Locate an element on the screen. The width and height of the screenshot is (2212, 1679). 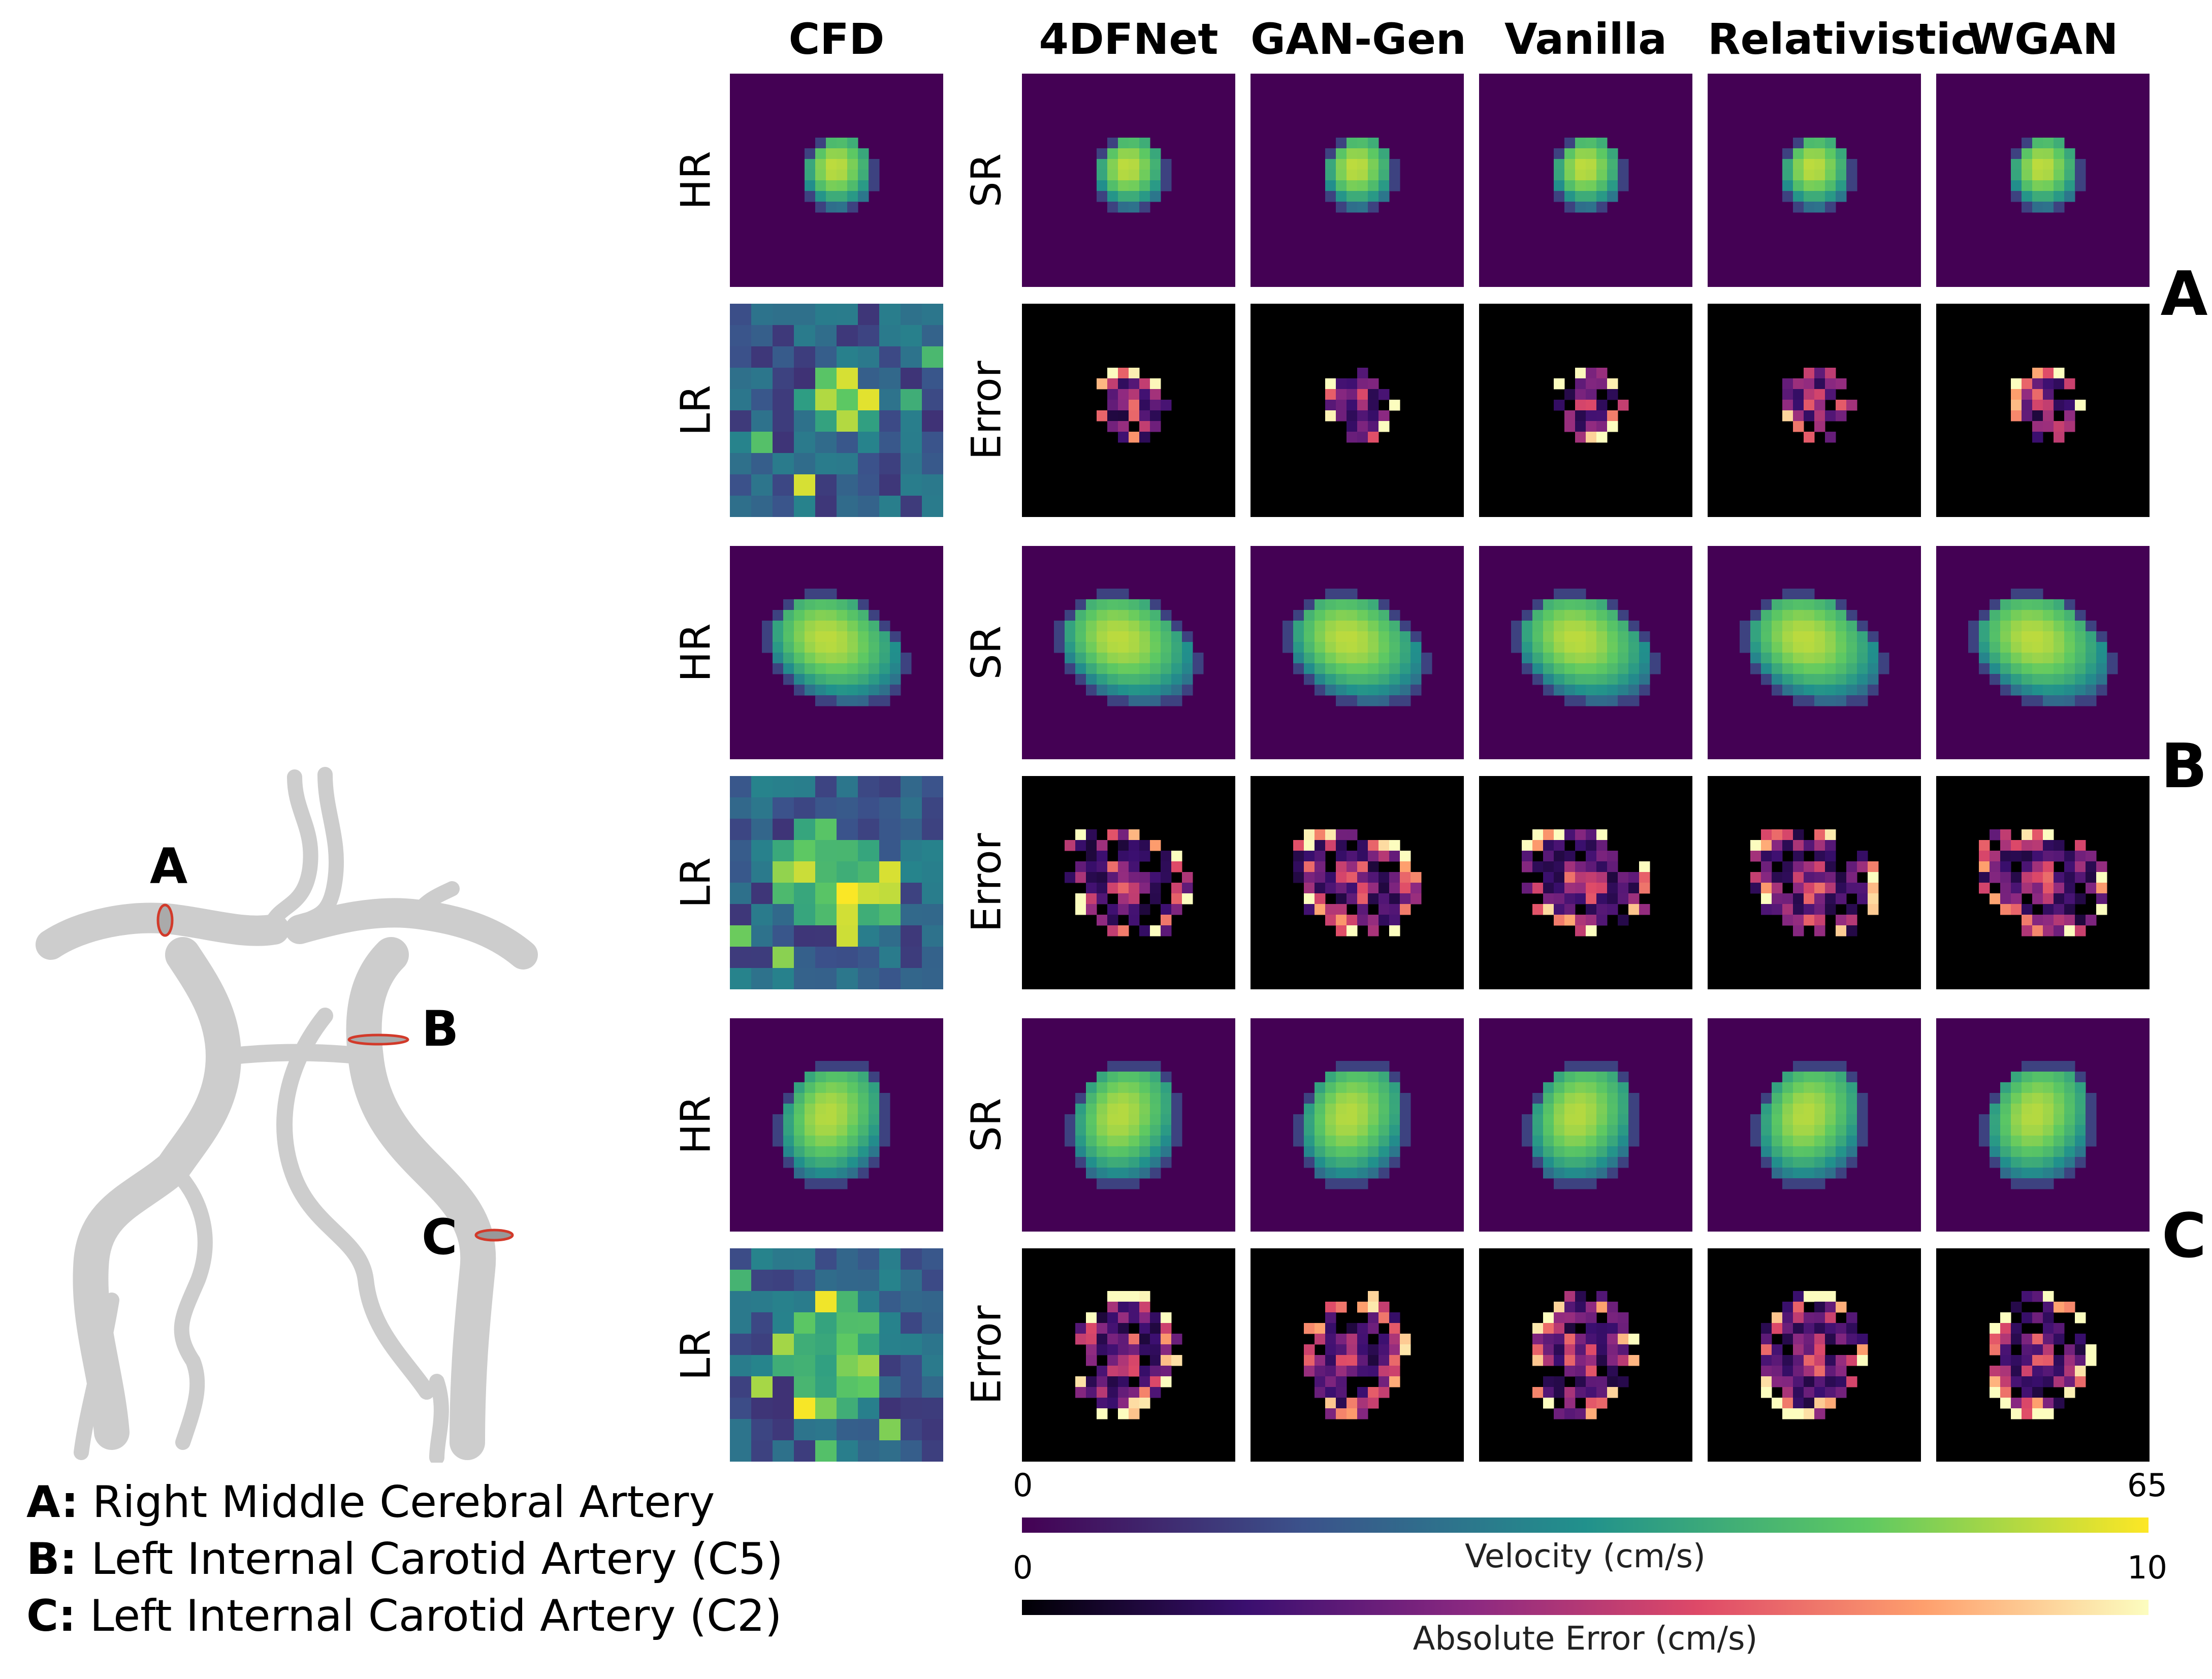
vessel-3d-rendering: A B C is located at coordinates (279, 1108).